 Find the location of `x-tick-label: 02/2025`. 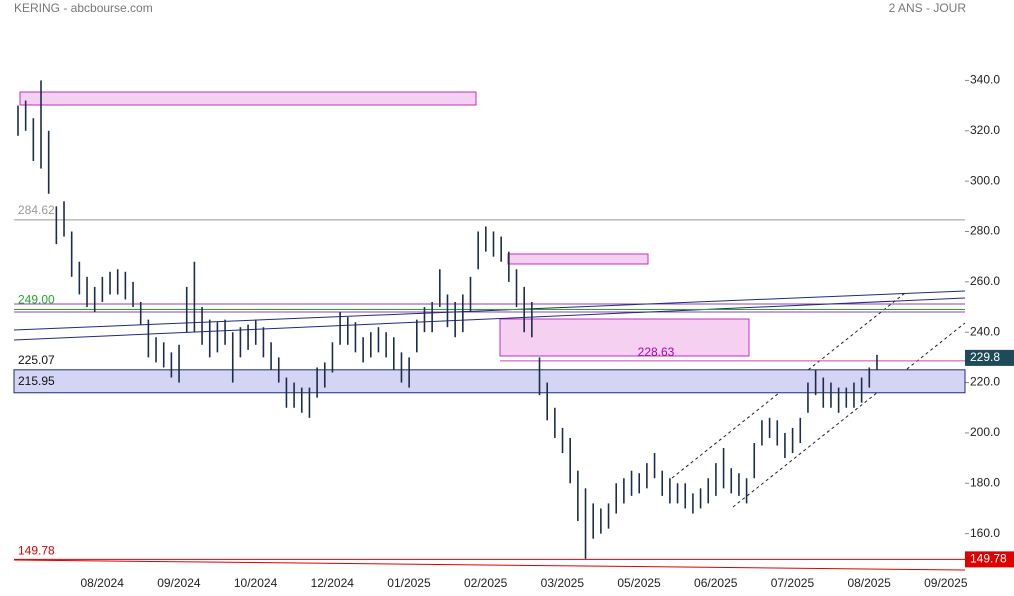

x-tick-label: 02/2025 is located at coordinates (486, 583).